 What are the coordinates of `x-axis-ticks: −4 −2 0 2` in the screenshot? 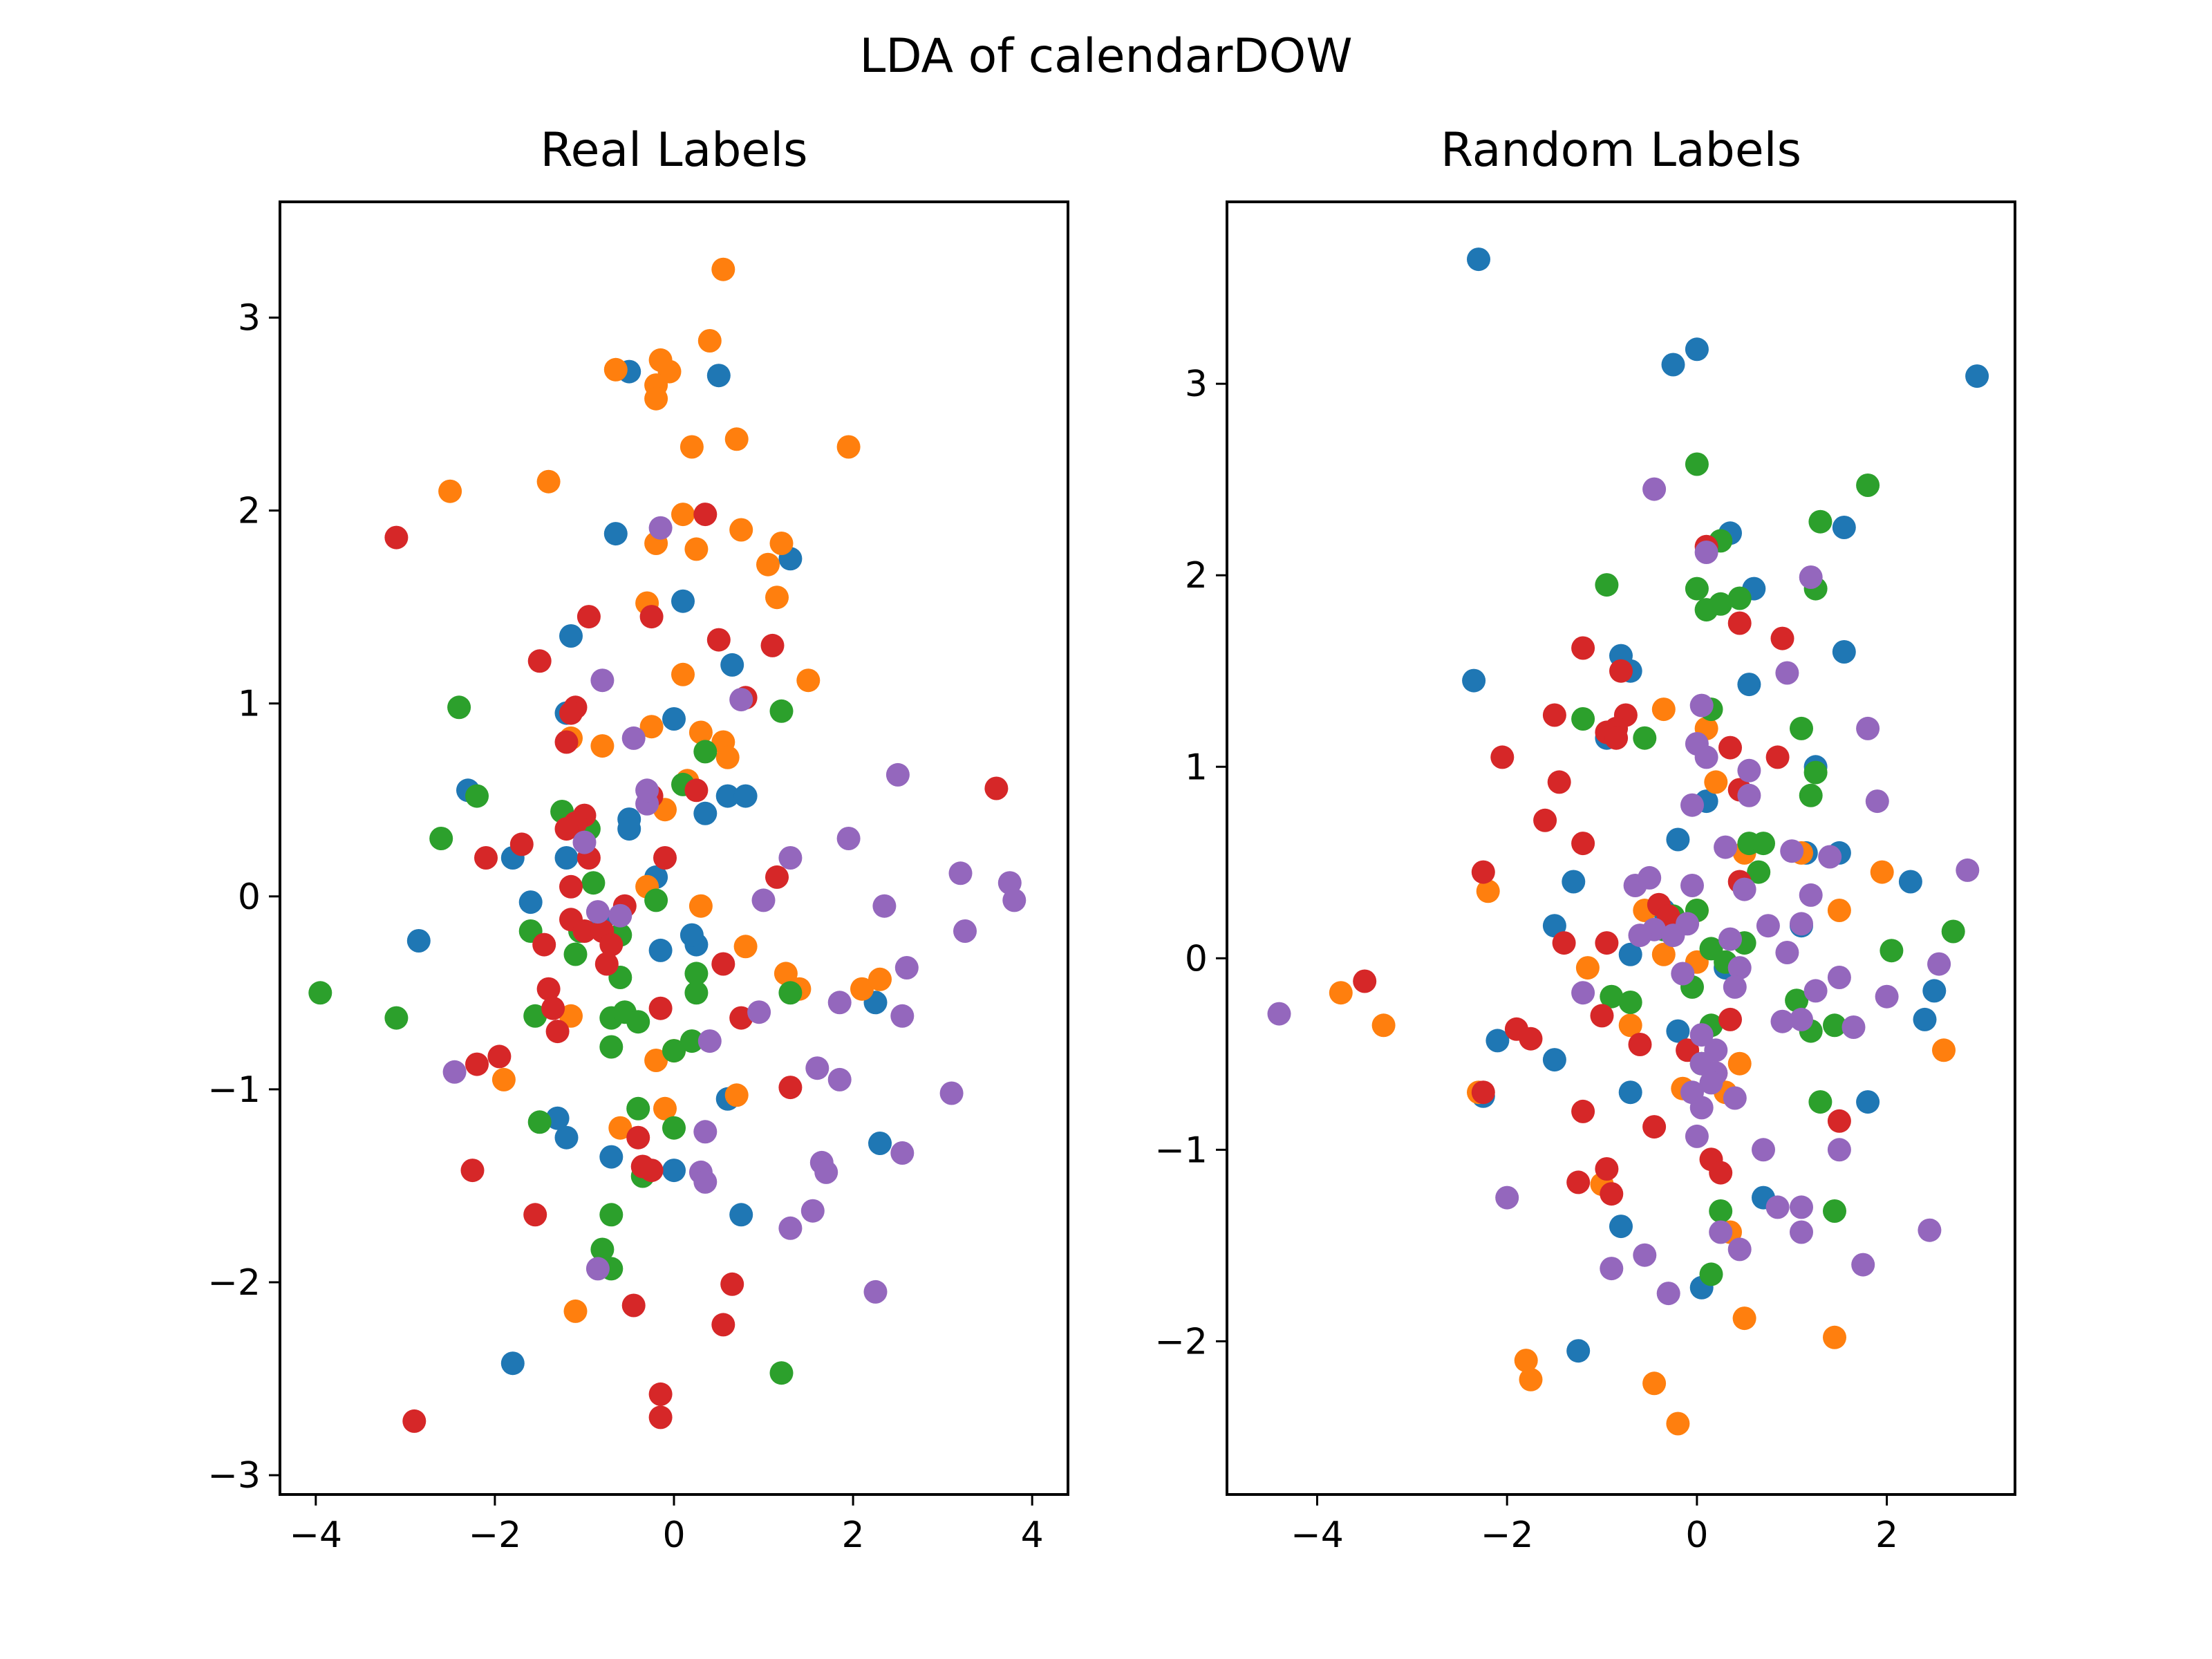 It's located at (1595, 1525).